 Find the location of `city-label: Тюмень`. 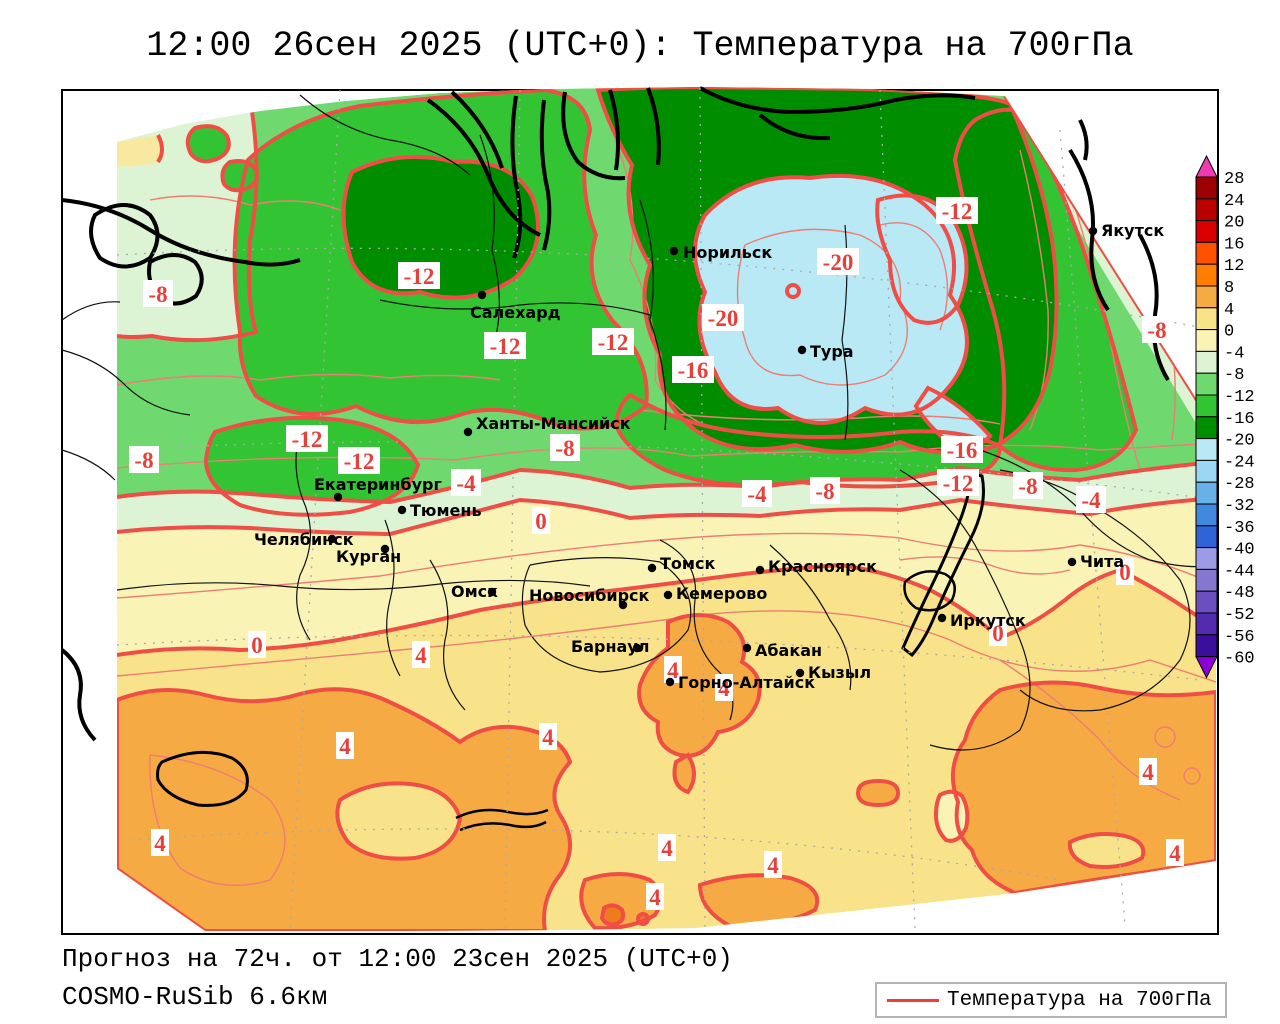

city-label: Тюмень is located at coordinates (446, 510).